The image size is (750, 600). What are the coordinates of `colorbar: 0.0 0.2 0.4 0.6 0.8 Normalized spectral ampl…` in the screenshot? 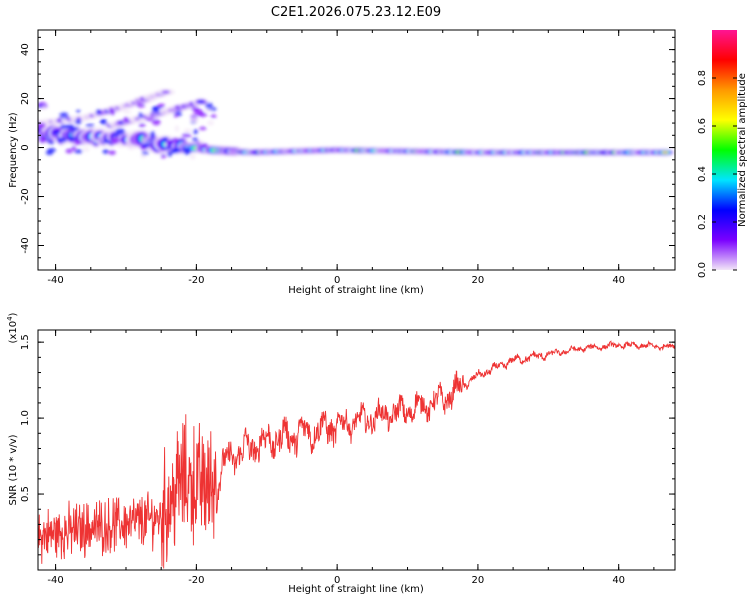 It's located at (722, 154).